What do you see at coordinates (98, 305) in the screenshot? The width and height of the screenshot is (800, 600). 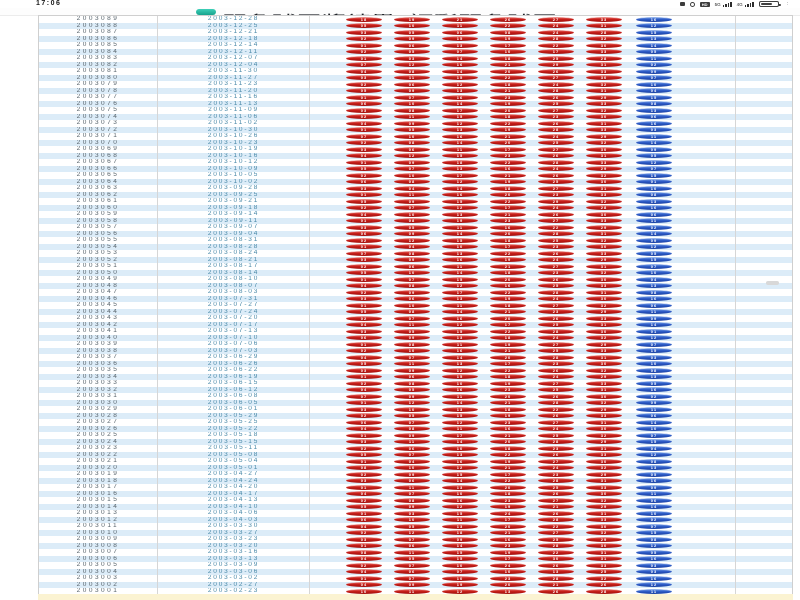 I see `period-cell: 2003045` at bounding box center [98, 305].